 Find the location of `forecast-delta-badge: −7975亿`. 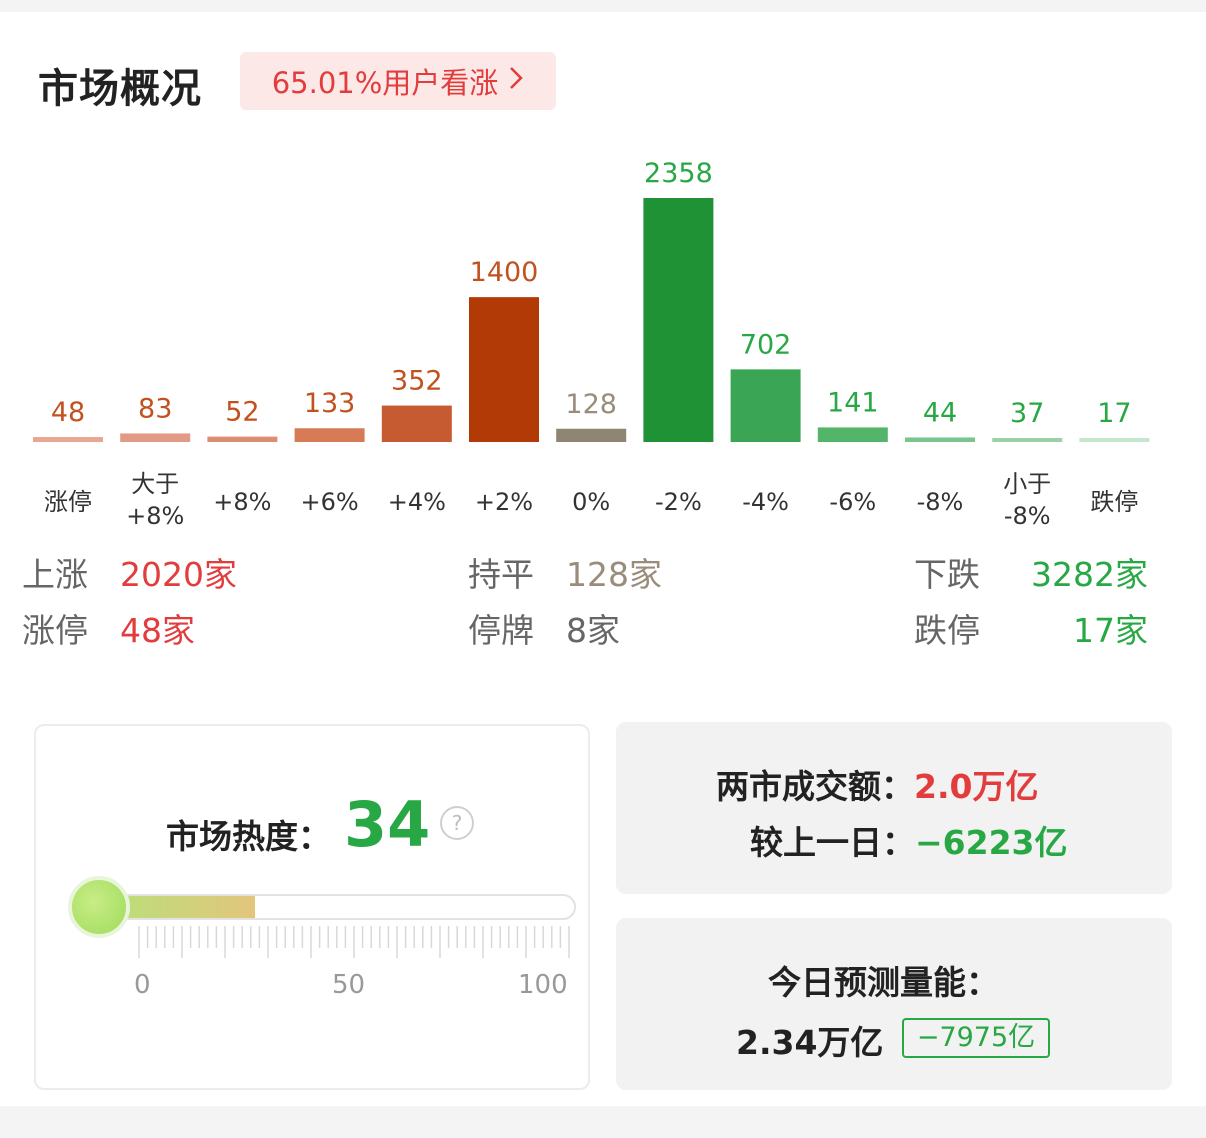

forecast-delta-badge: −7975亿 is located at coordinates (976, 1038).